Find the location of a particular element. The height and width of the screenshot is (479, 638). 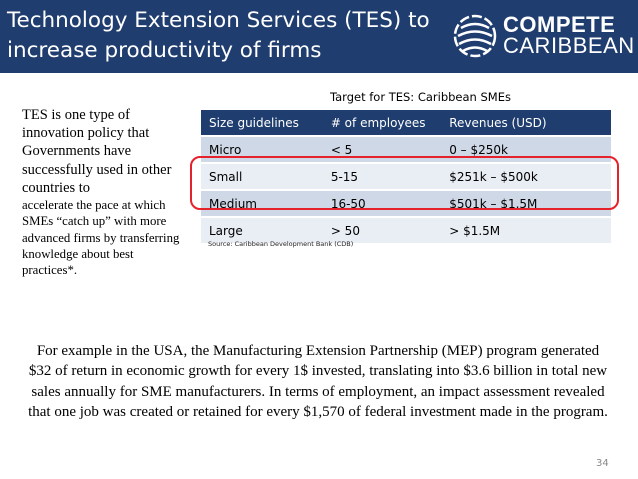

table-row: Large > 50 > $1.5M is located at coordinates (406, 231).